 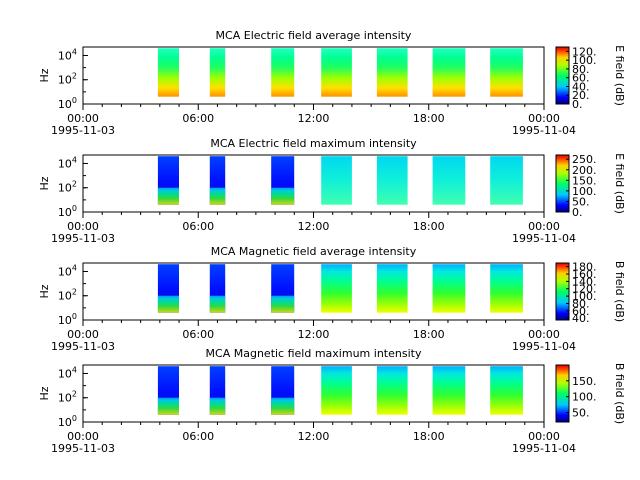 I want to click on colorbar-label: E field (dB), so click(x=619, y=183).